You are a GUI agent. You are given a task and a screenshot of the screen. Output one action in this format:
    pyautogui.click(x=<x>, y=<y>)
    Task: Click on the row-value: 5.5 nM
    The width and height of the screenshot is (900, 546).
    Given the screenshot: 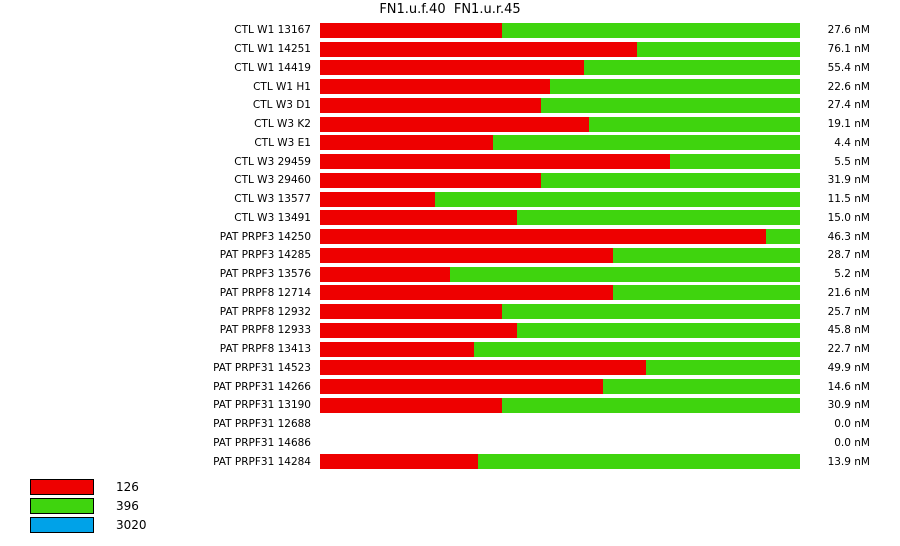 What is the action you would take?
    pyautogui.click(x=852, y=161)
    